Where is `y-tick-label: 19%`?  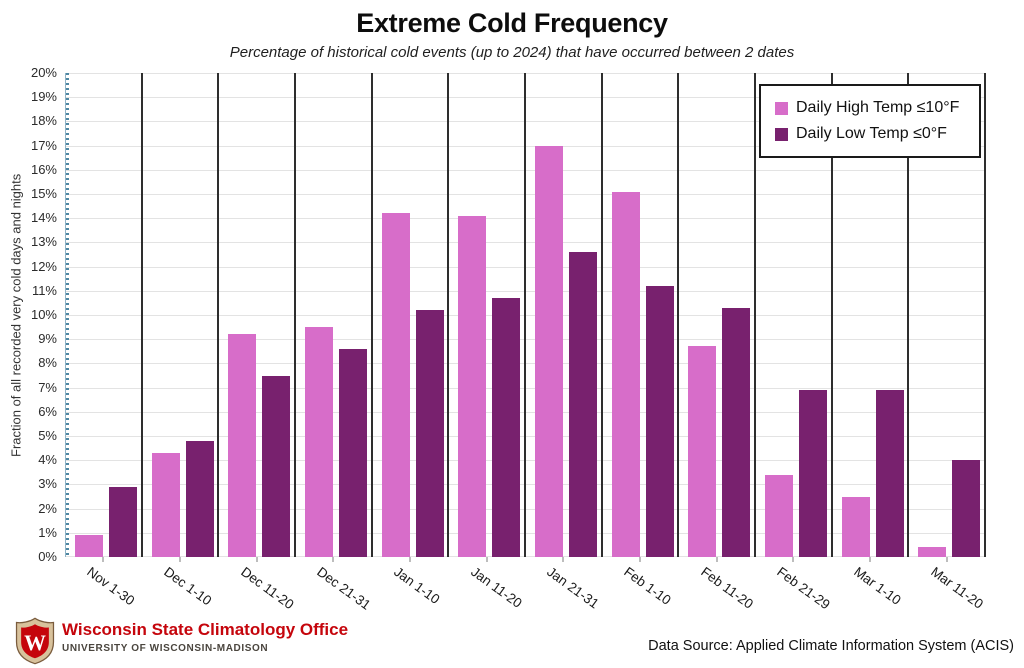 y-tick-label: 19% is located at coordinates (43, 97).